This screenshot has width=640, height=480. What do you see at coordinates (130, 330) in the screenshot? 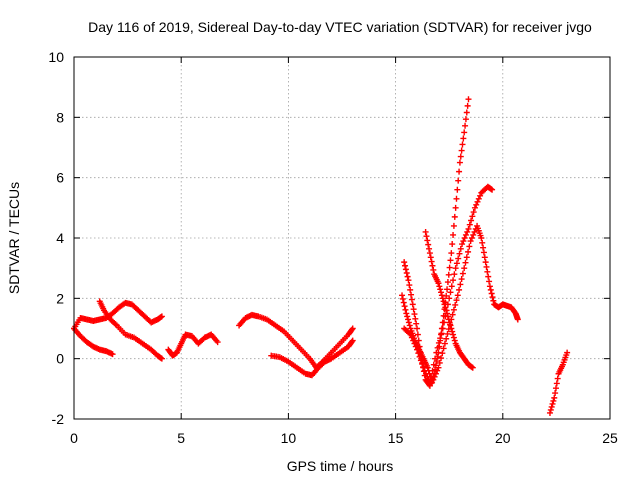
I see `series-arc3` at bounding box center [130, 330].